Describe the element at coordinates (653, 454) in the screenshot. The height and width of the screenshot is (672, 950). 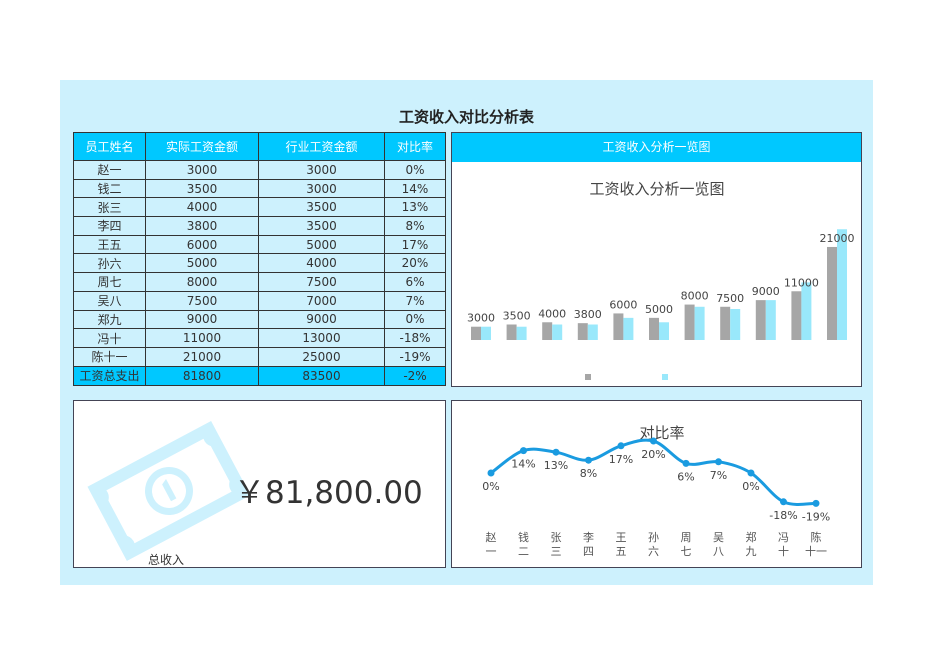
I see `data-label: 20%` at that location.